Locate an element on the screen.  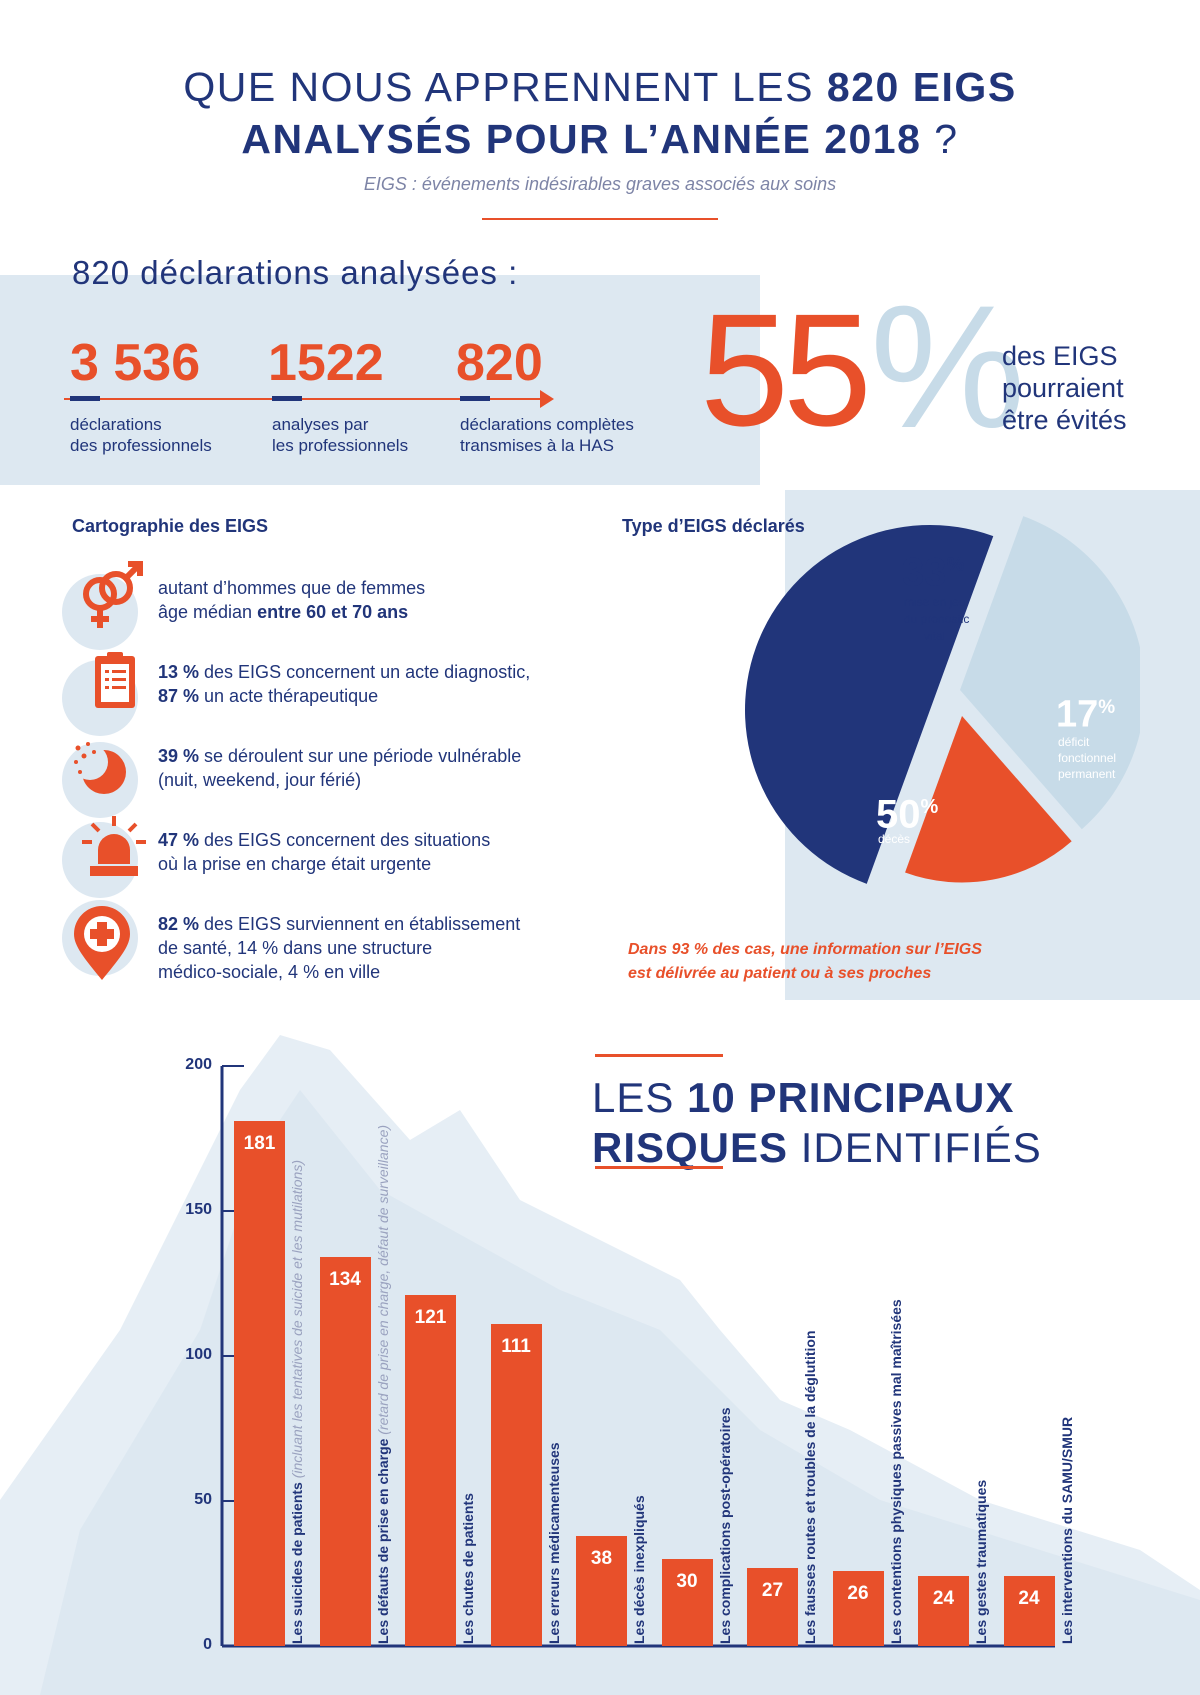
carto-line: 87 % un acte thérapeutique is located at coordinates (344, 696).